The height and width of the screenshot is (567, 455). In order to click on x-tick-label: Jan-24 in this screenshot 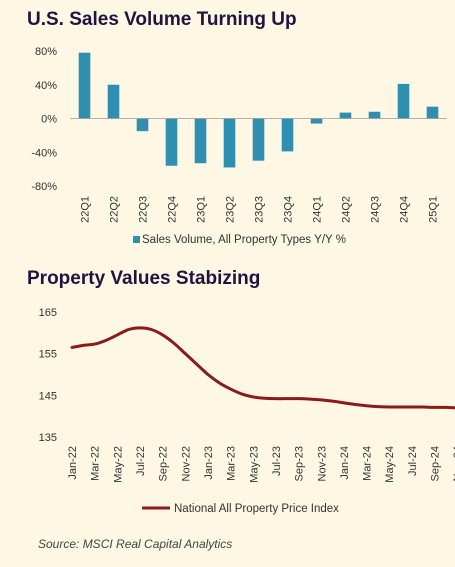, I will do `click(345, 463)`.